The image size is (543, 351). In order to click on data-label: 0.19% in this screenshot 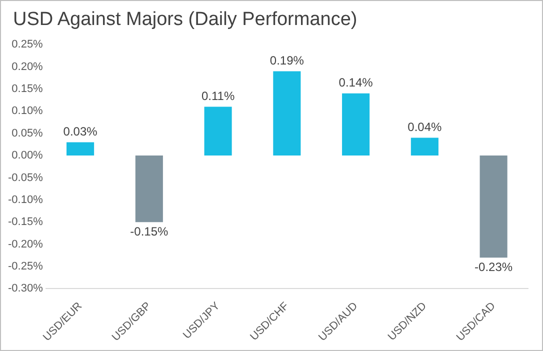, I will do `click(287, 61)`.